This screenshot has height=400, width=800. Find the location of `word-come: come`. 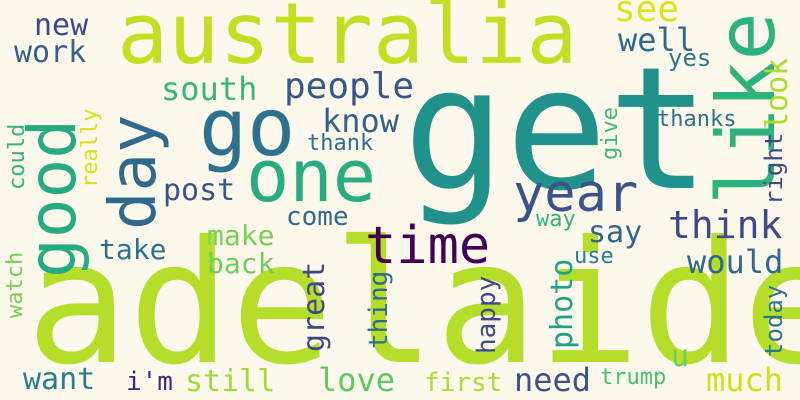

word-come: come is located at coordinates (317, 217).